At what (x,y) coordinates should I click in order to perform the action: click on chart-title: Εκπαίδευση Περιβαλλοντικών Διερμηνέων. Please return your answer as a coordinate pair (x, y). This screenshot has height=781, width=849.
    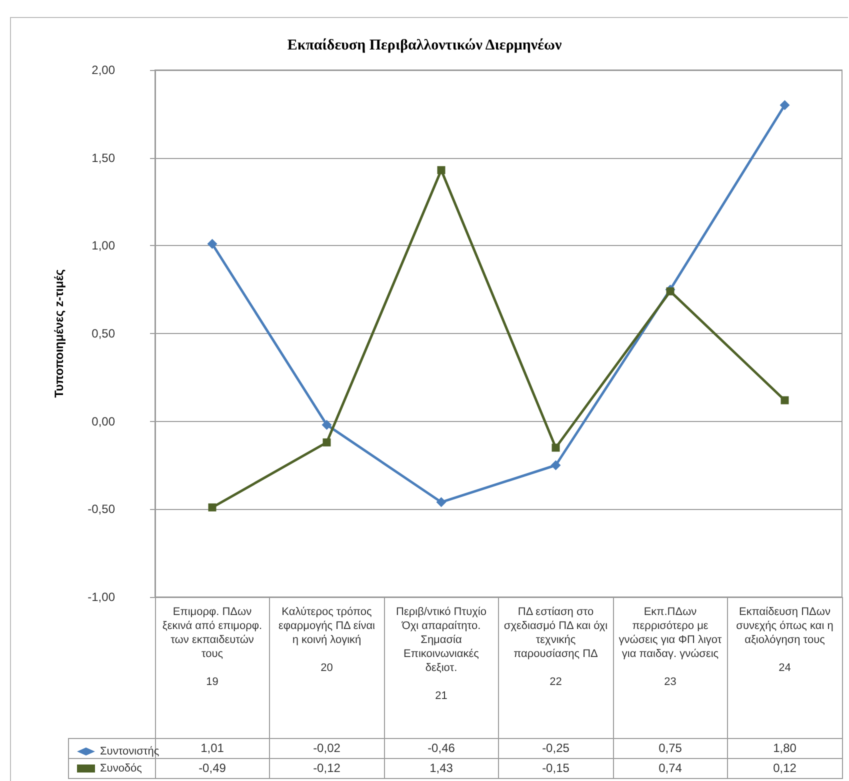
    Looking at the image, I should click on (424, 46).